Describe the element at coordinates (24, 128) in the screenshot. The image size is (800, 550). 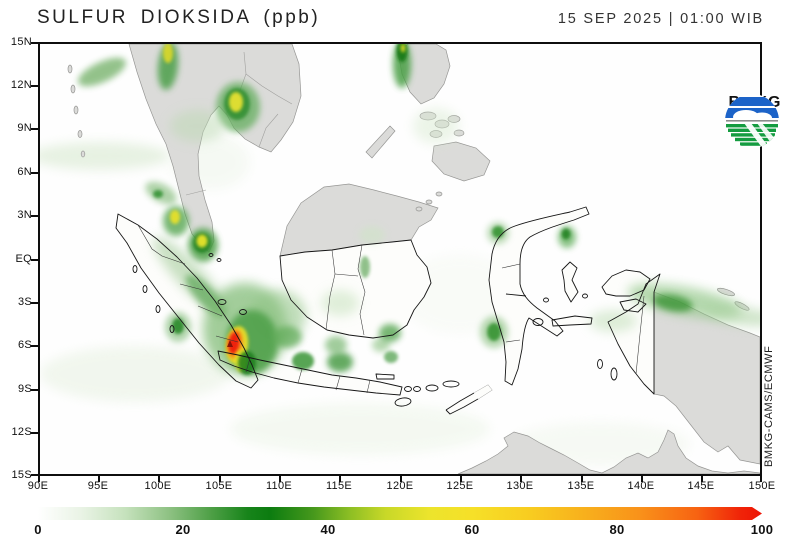
I see `lat-label: 9N` at that location.